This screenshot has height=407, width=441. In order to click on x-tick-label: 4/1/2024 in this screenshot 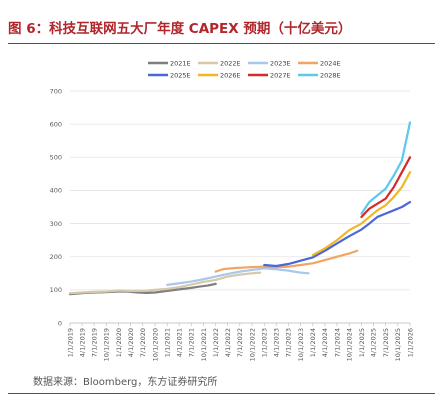, I will do `click(325, 342)`.